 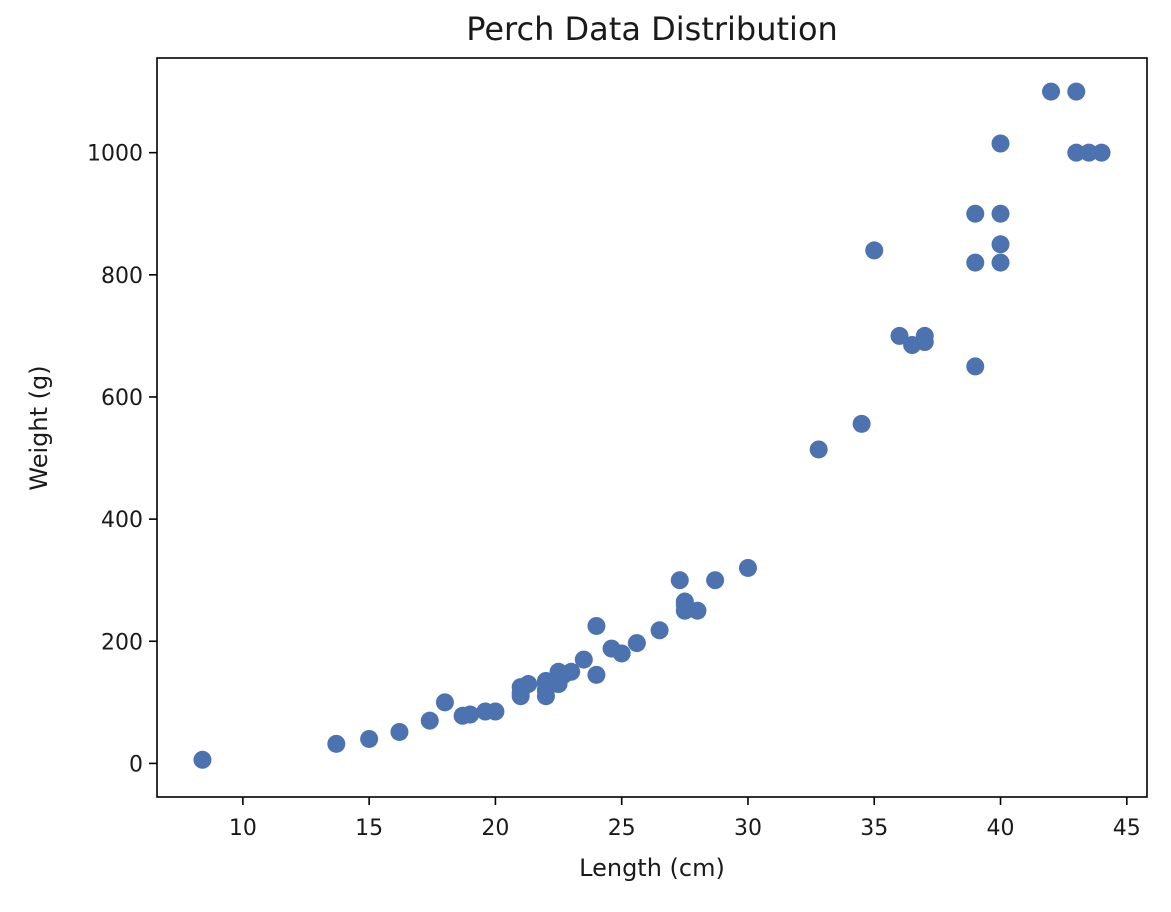 I want to click on x-tick-label: 35, so click(x=874, y=828).